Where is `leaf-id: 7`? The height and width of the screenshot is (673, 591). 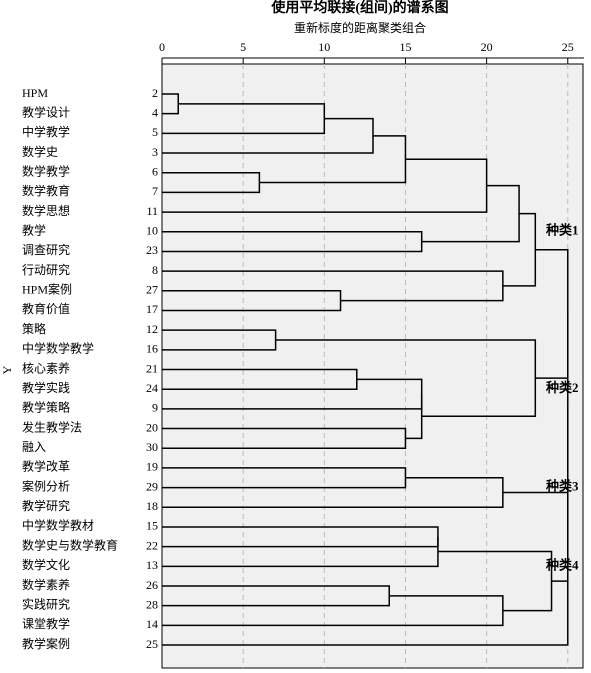
leaf-id: 7 is located at coordinates (155, 191).